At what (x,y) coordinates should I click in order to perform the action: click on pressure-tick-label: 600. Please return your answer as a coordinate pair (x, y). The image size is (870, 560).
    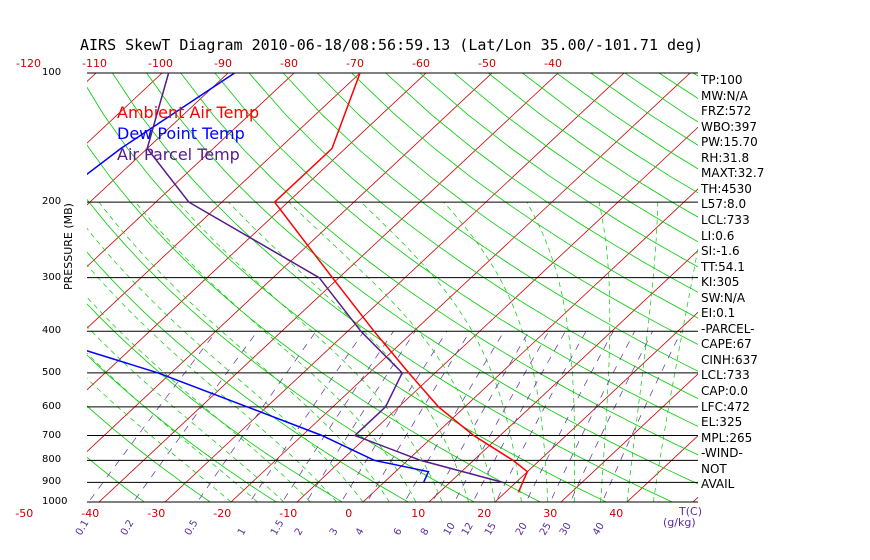
    Looking at the image, I should click on (52, 406).